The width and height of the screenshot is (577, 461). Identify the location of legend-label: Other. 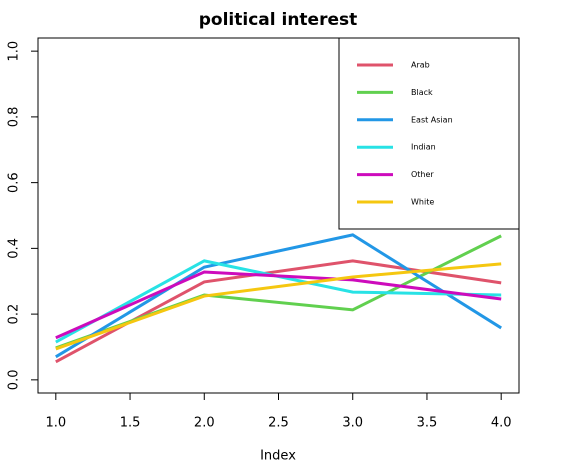
(422, 174).